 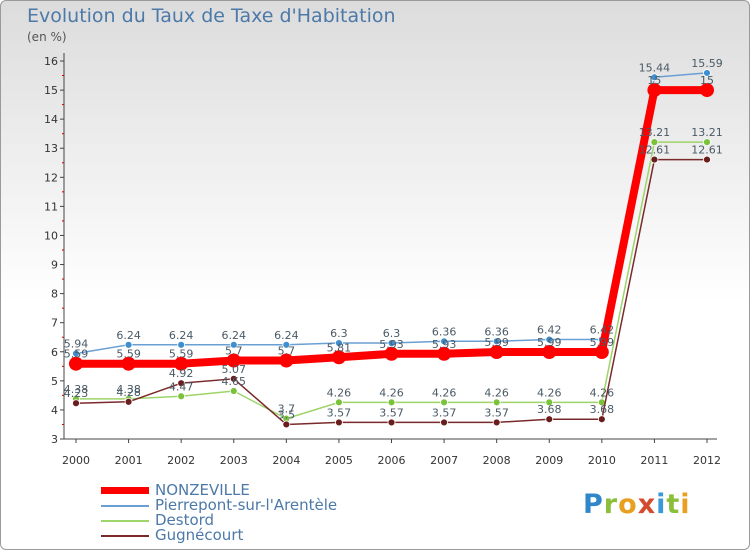 What do you see at coordinates (339, 460) in the screenshot?
I see `x-tick-label: 2005` at bounding box center [339, 460].